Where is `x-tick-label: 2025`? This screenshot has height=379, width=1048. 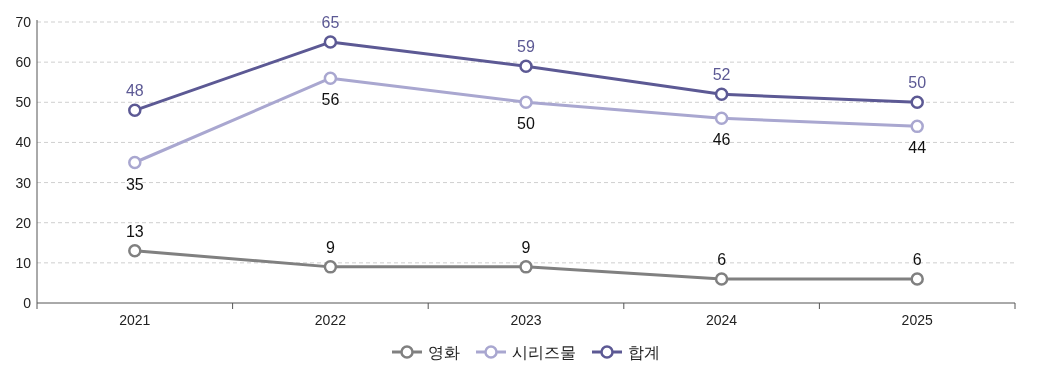 x-tick-label: 2025 is located at coordinates (917, 320).